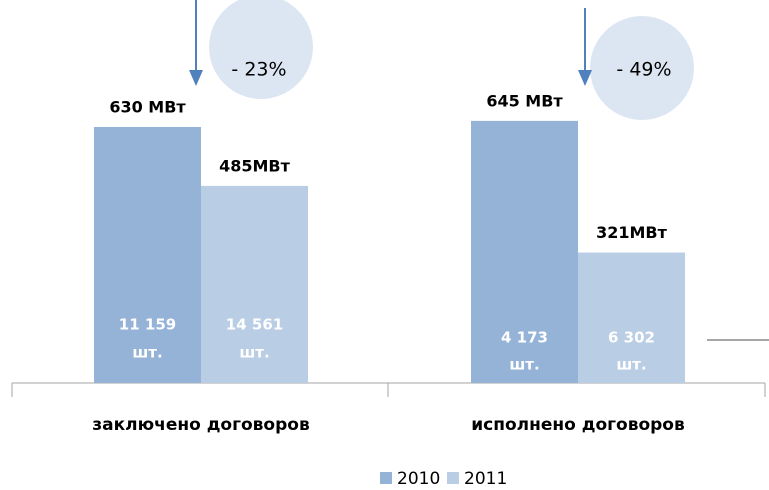 Image resolution: width=769 pixels, height=490 pixels. Describe the element at coordinates (632, 232) in the screenshot. I see `value-label: 321МВт` at that location.